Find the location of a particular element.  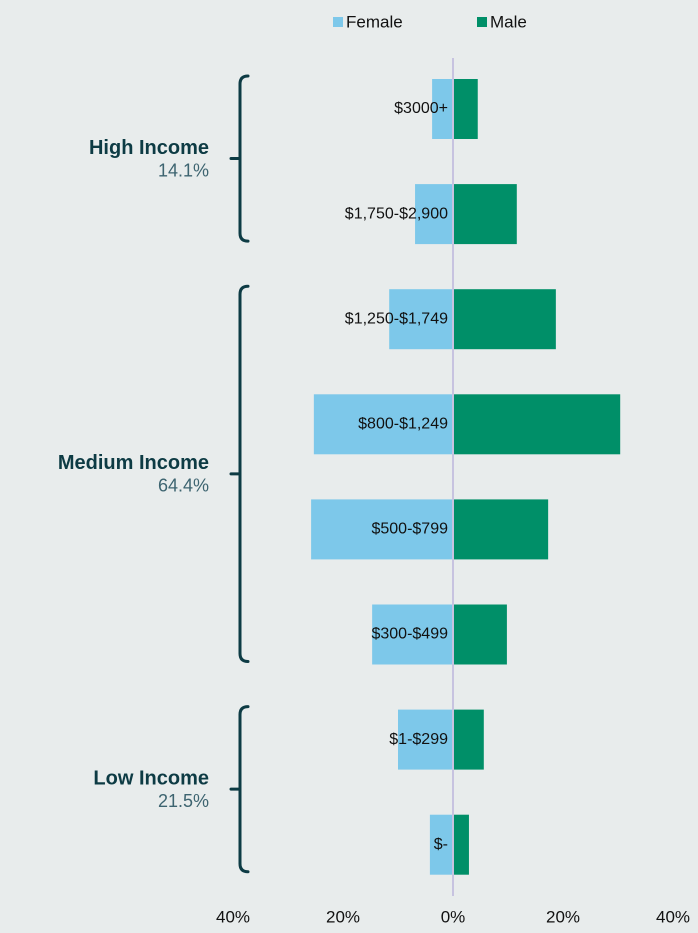

category-label: $- is located at coordinates (441, 844).